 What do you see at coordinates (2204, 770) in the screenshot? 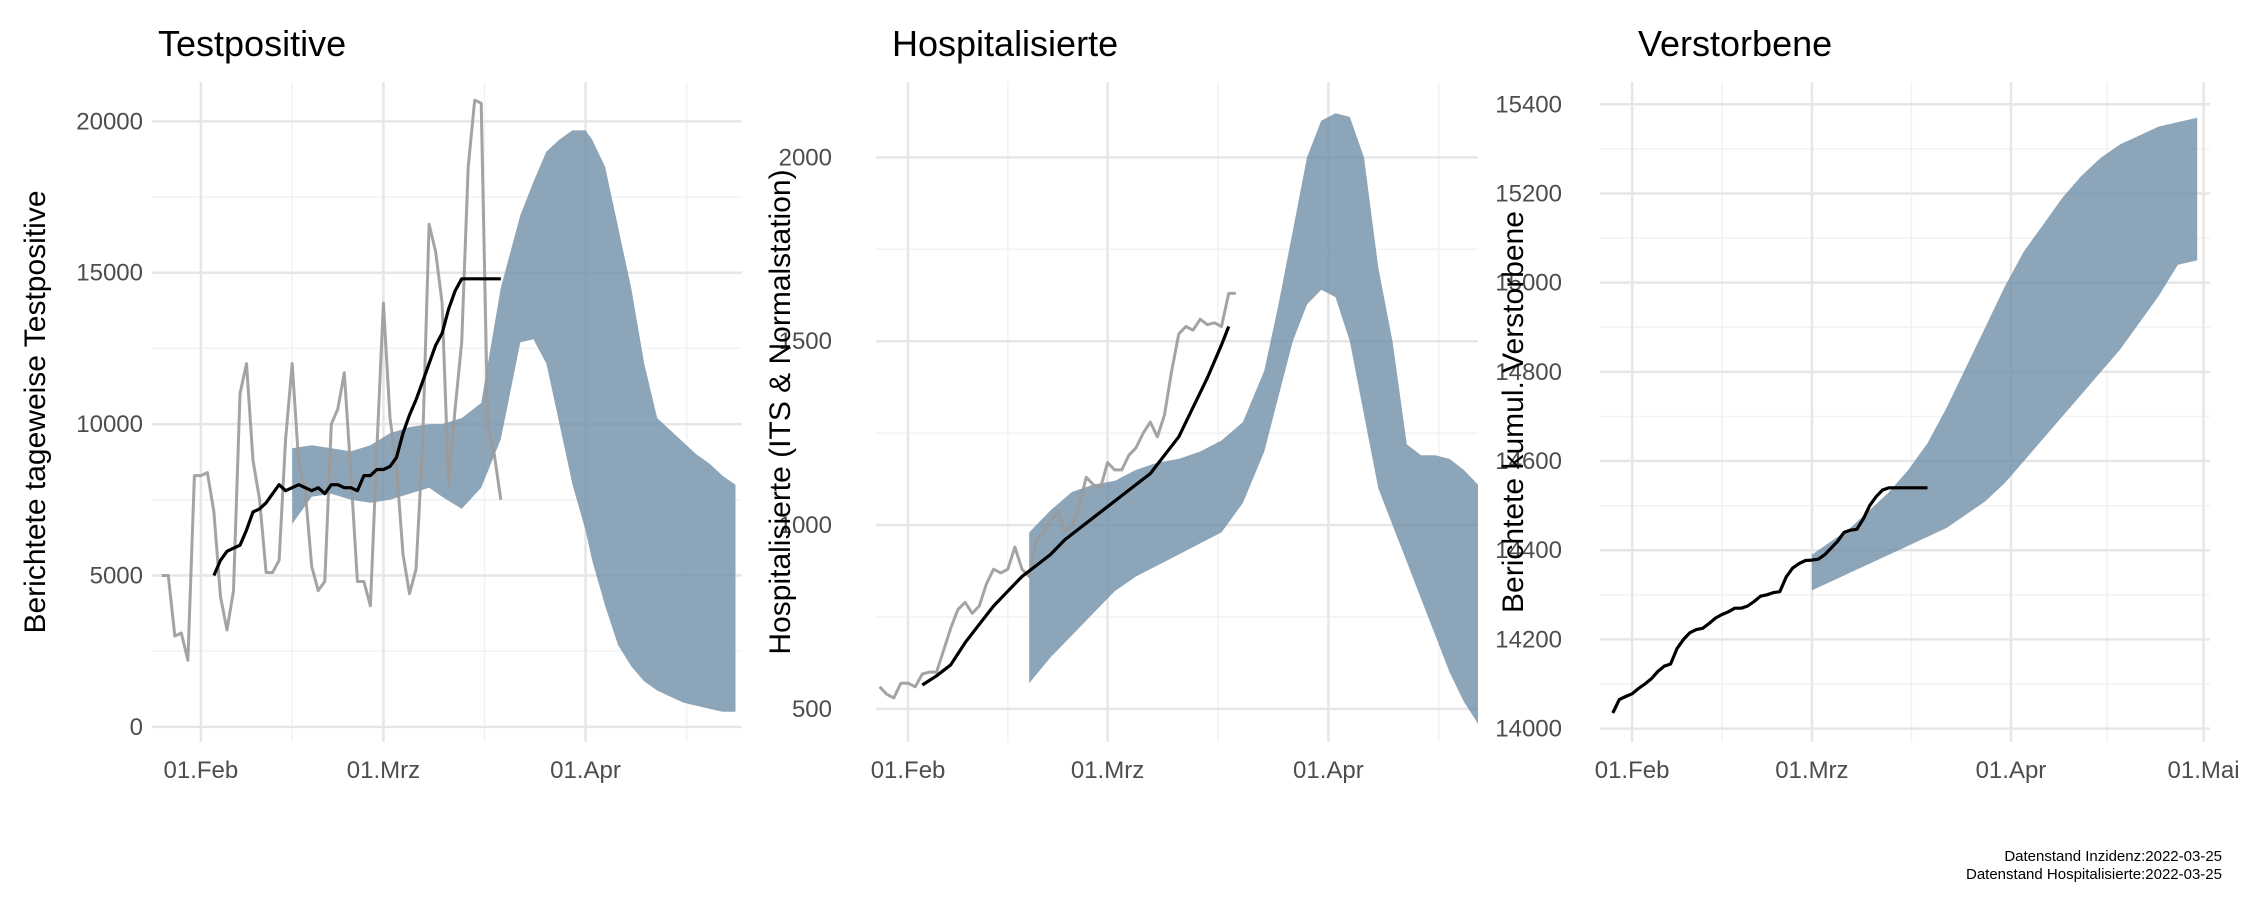
I see `x-tick-label: 01.Mai` at bounding box center [2204, 770].